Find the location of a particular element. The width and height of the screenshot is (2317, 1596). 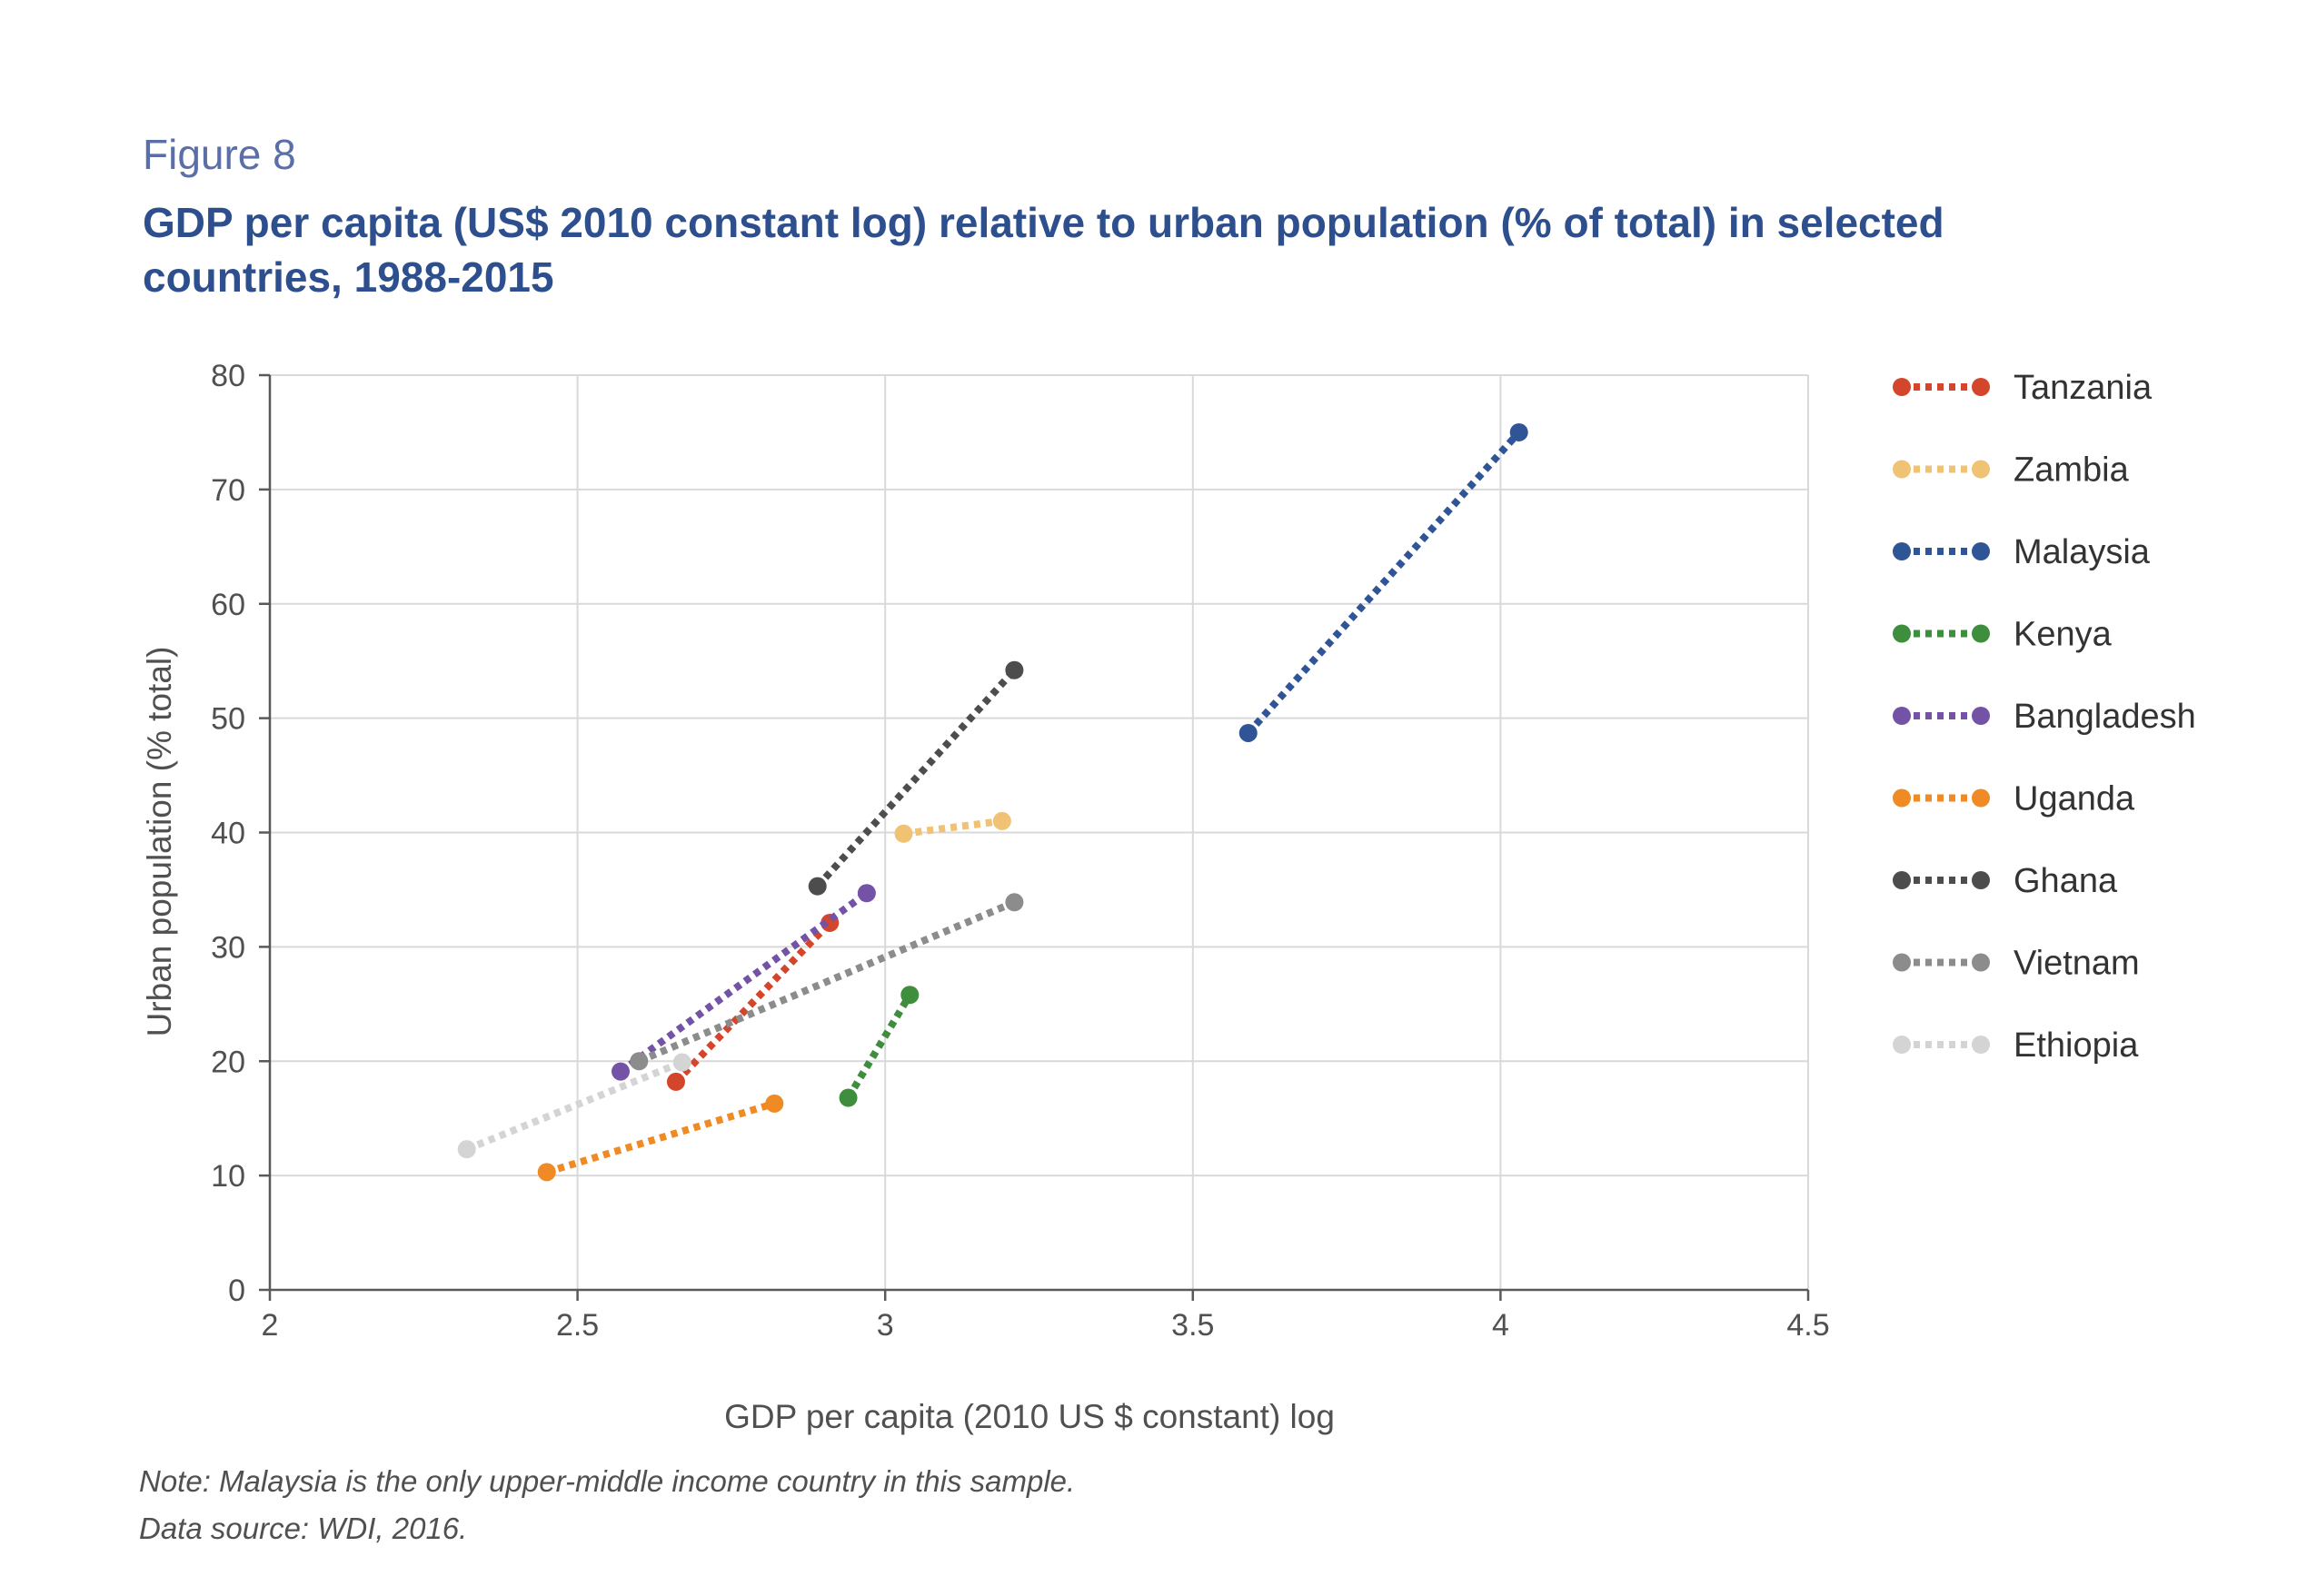

series-zambia is located at coordinates (952, 827).